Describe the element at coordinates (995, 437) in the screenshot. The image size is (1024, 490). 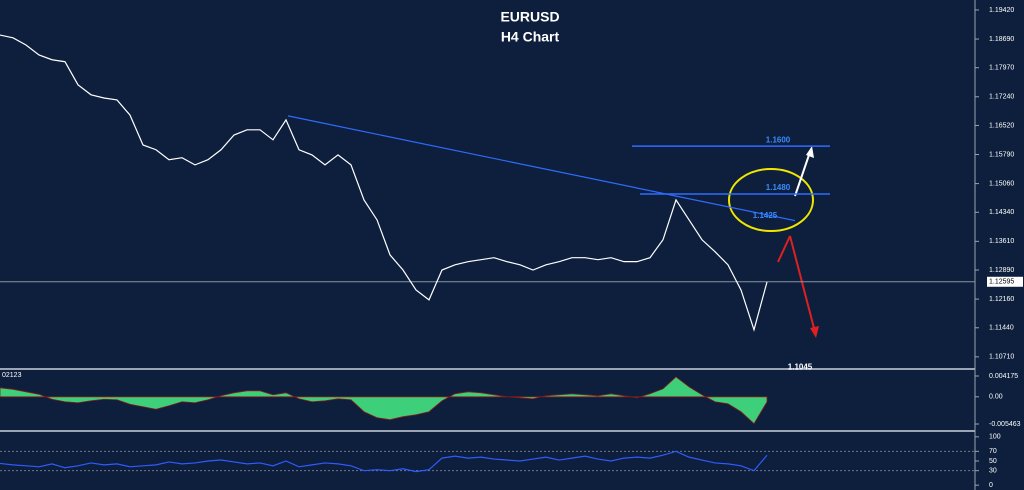
I see `y-tick-label: 100` at that location.